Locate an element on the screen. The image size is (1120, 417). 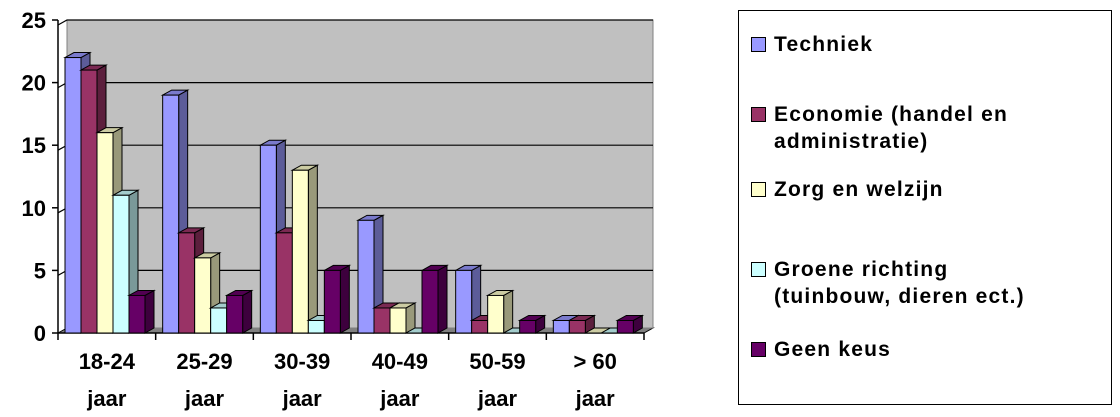
y-tick-label: 20 is located at coordinates (34, 83).